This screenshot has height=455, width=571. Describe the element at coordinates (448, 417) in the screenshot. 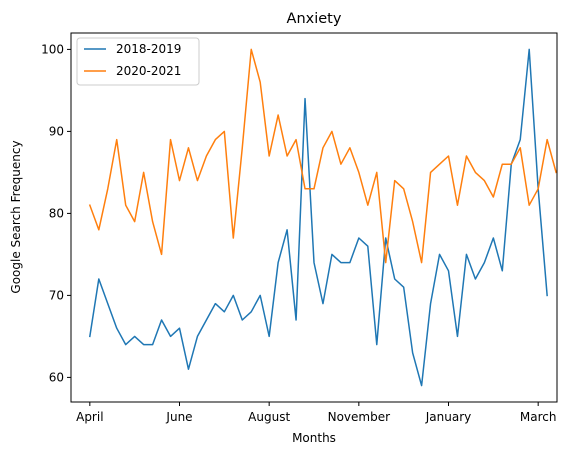

I see `x-tick-label: January` at that location.